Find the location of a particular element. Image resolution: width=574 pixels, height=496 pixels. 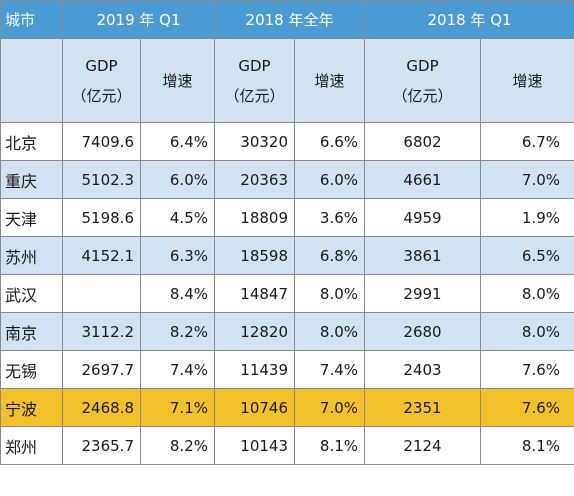

city-cell: 武汉 is located at coordinates (31, 293).